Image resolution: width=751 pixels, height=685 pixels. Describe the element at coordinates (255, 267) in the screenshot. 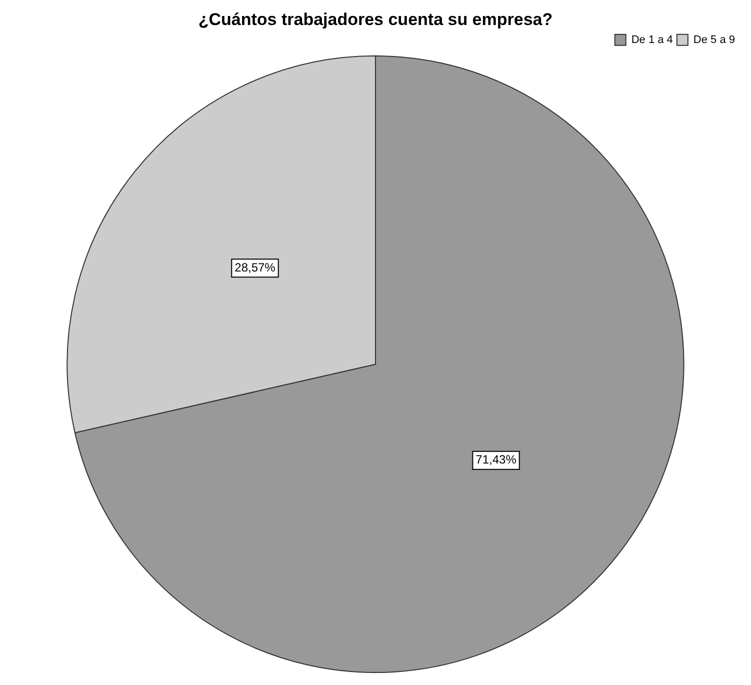

I see `data-label: 28,57%` at that location.